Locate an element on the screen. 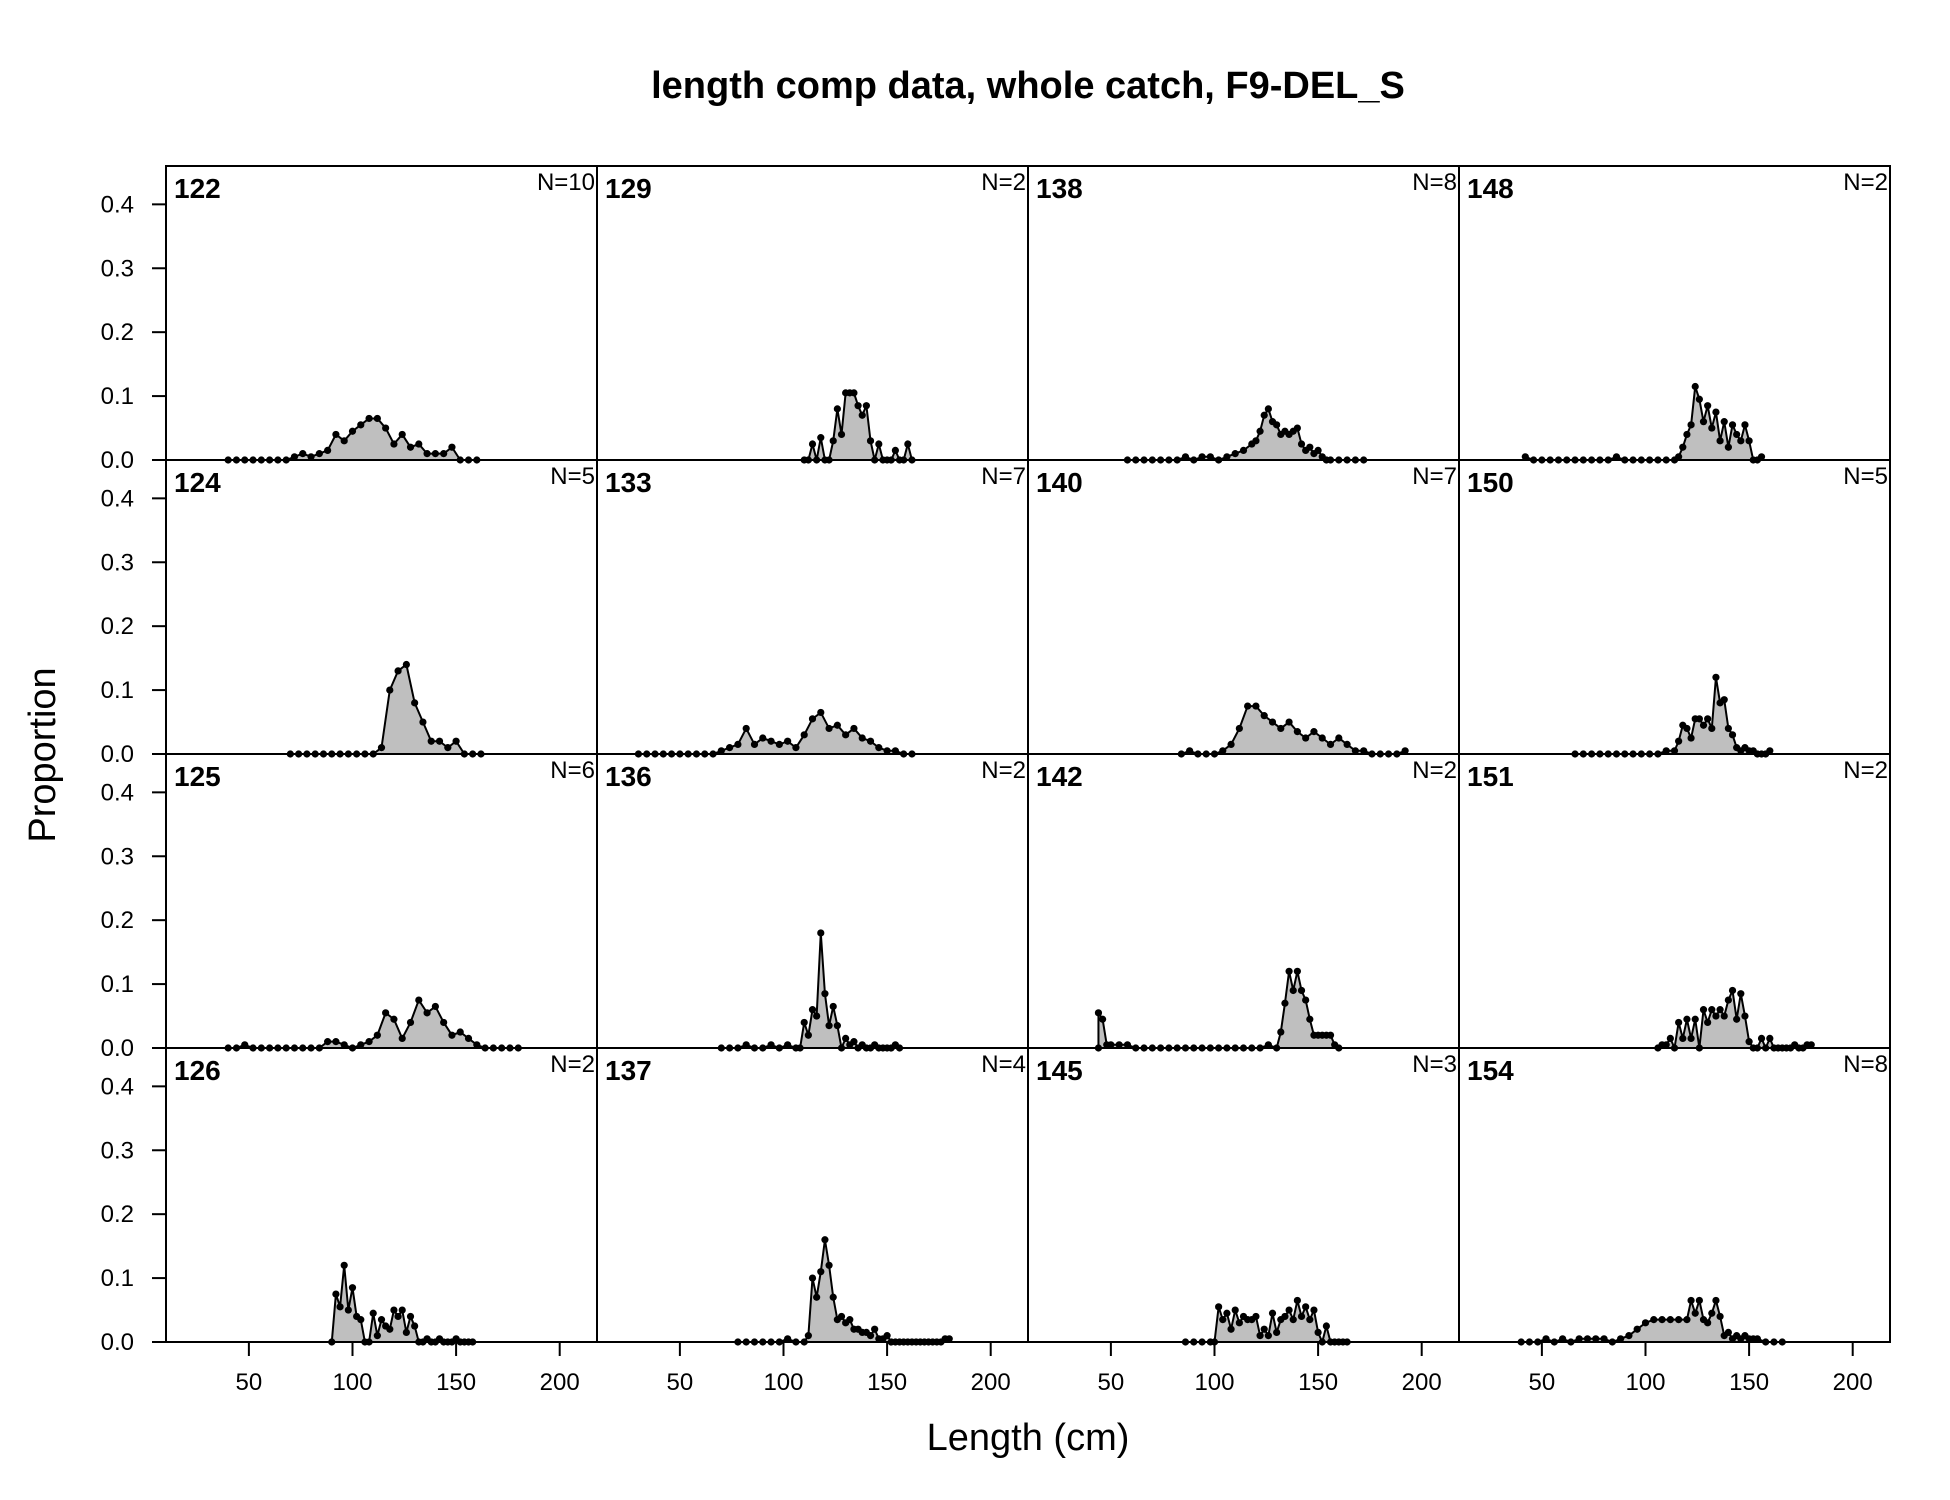 The width and height of the screenshot is (1950, 1500). panel-125: 125 N=6 0.0 0.1 0.2 0.3 0.4 is located at coordinates (349, 907).